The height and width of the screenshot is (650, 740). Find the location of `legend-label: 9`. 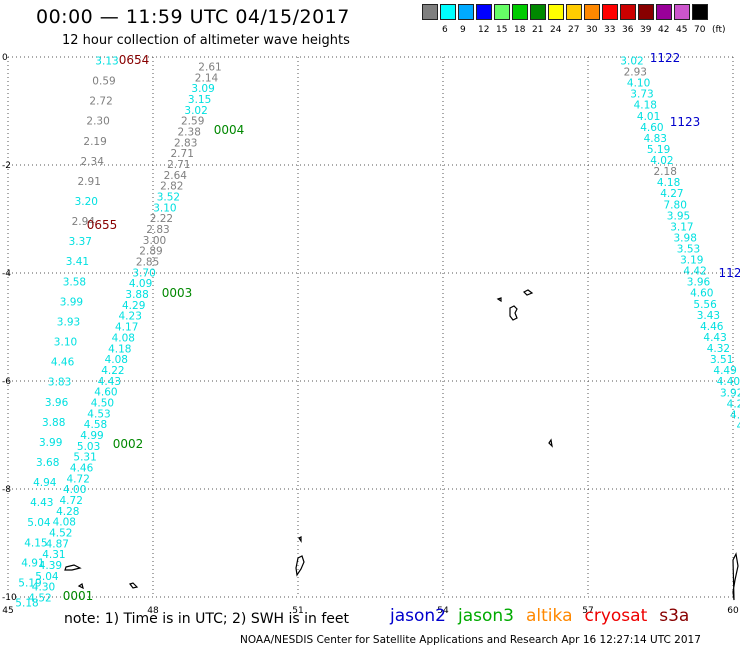

legend-label: 9 is located at coordinates (463, 30).